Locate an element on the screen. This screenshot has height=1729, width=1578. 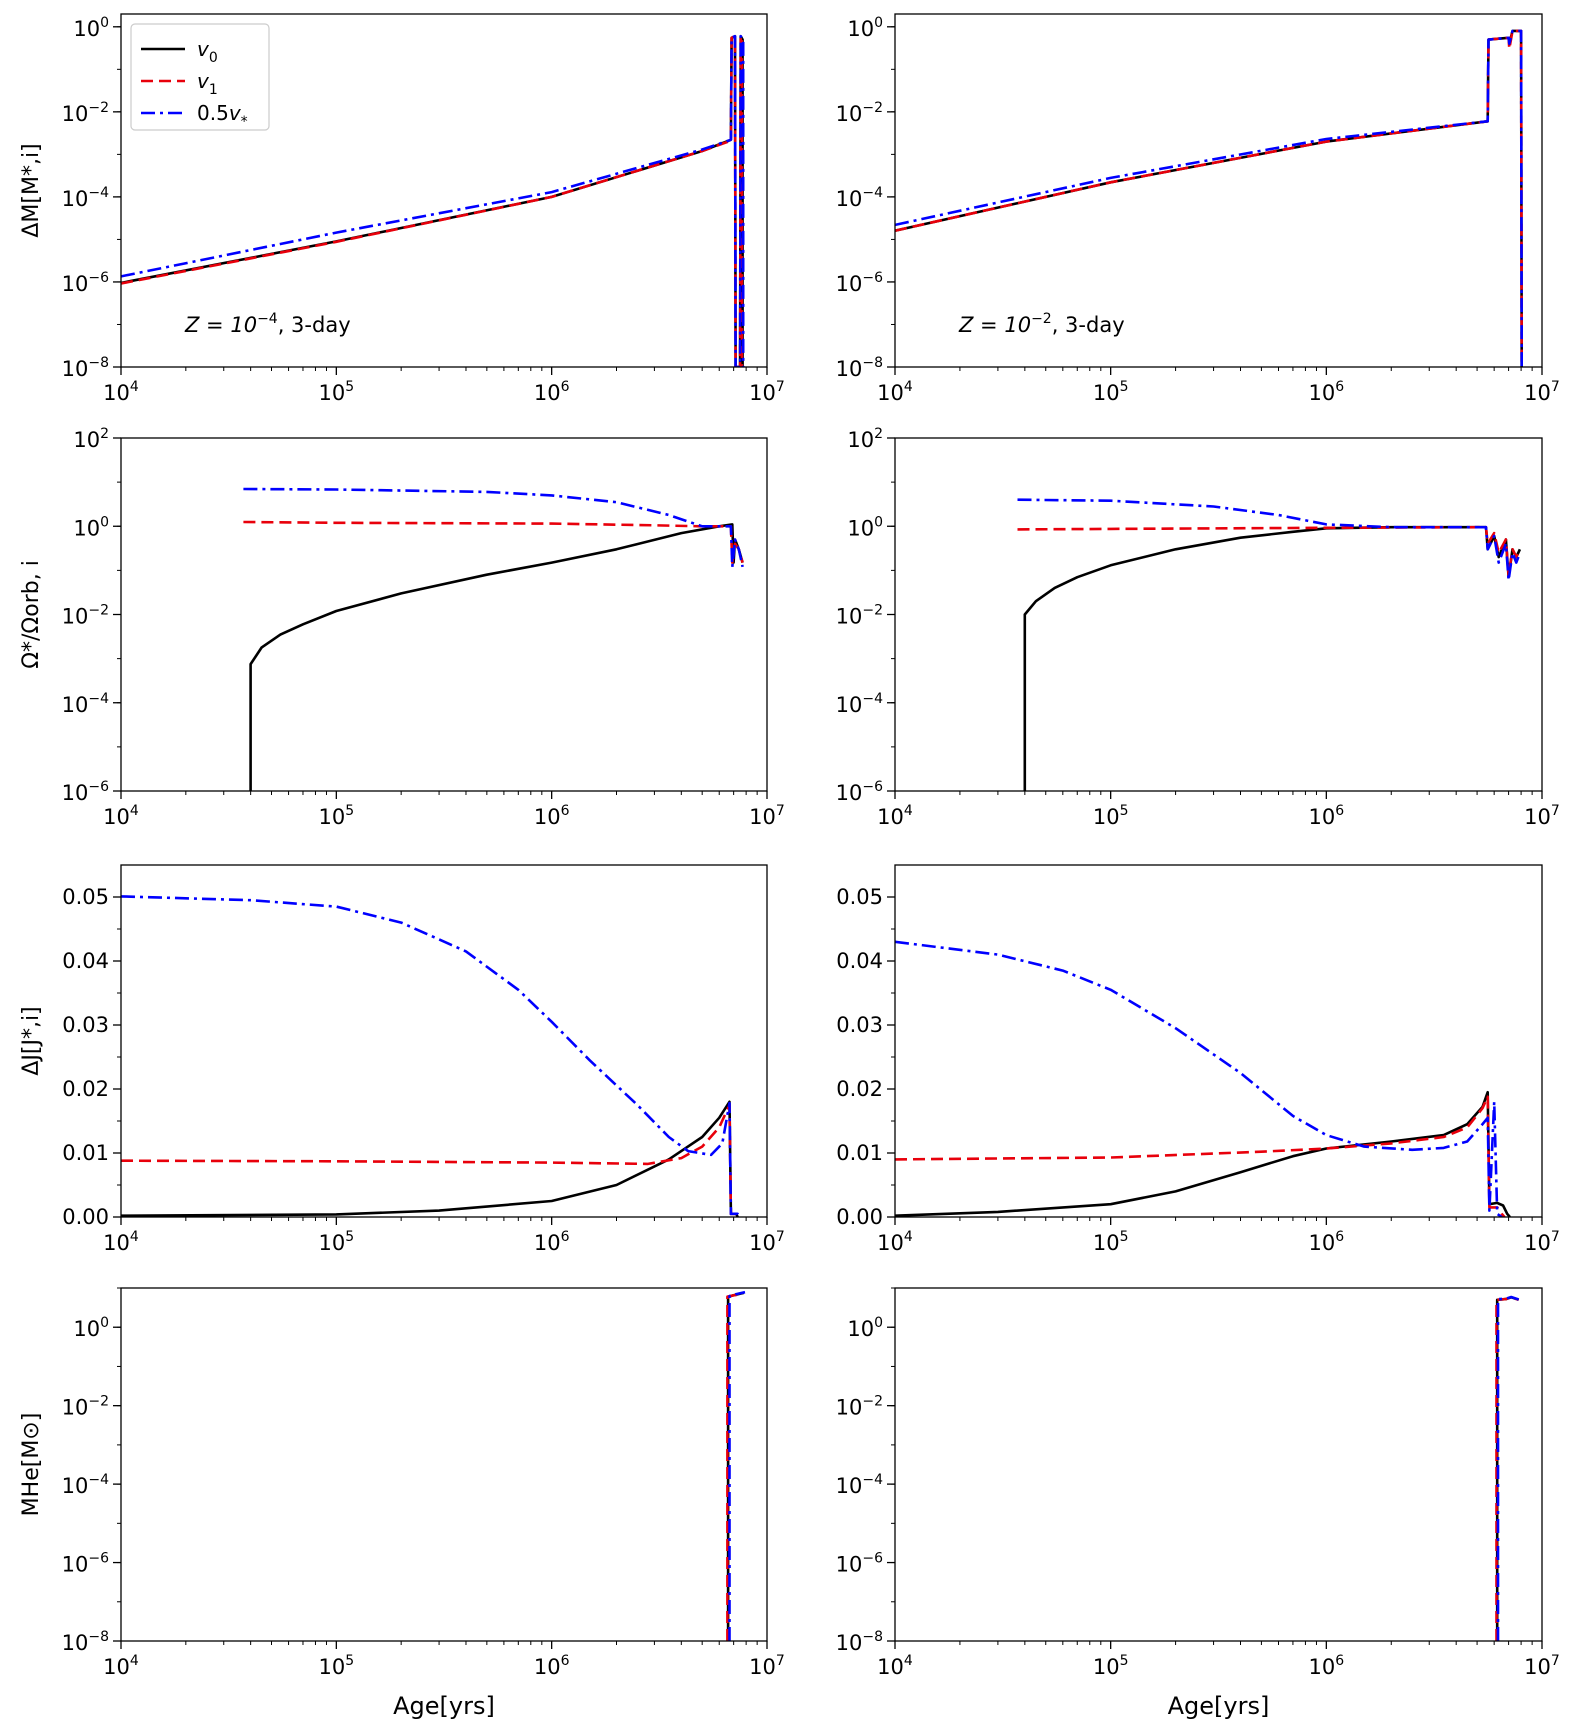
legend-label-v0: v0 is located at coordinates (207, 51).